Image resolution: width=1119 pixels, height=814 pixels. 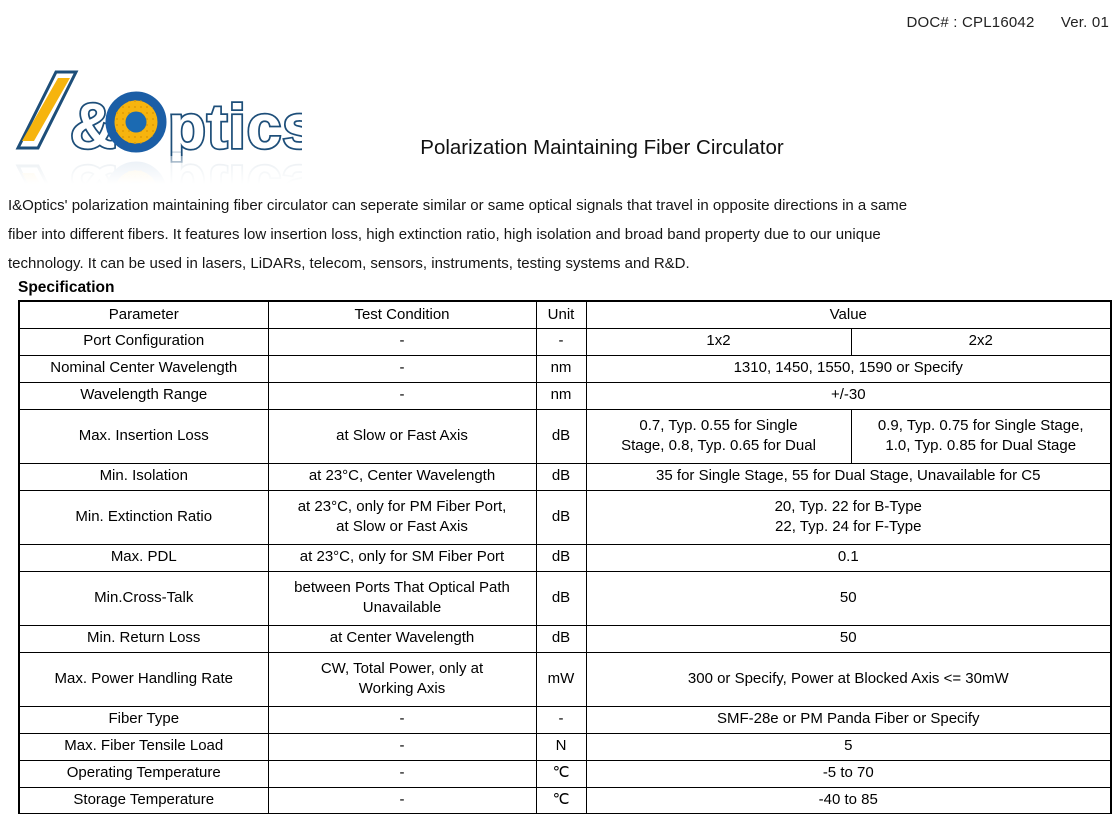 I want to click on section-heading: Specification, so click(x=66, y=287).